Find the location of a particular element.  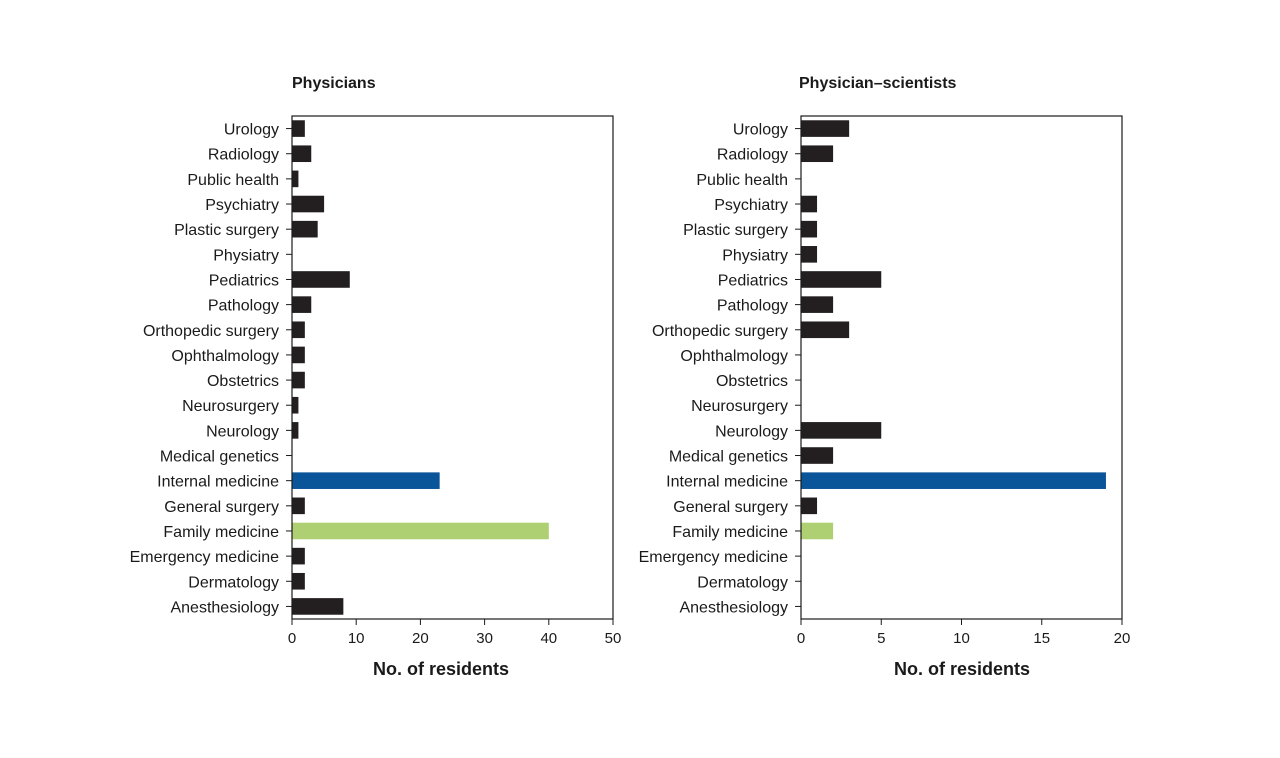

x-tick-label: 5 is located at coordinates (881, 638).